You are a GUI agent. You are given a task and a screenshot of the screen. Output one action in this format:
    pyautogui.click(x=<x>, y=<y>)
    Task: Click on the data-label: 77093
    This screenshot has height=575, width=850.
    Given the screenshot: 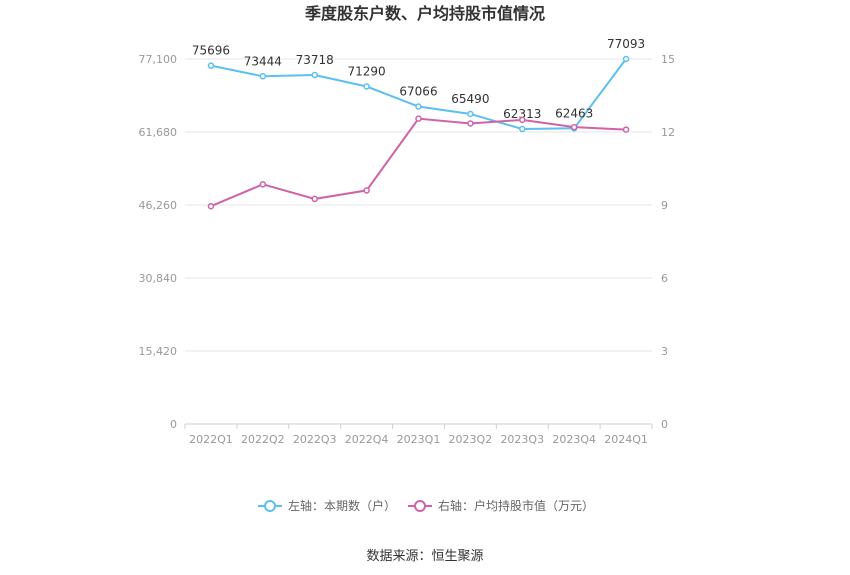 What is the action you would take?
    pyautogui.click(x=626, y=44)
    